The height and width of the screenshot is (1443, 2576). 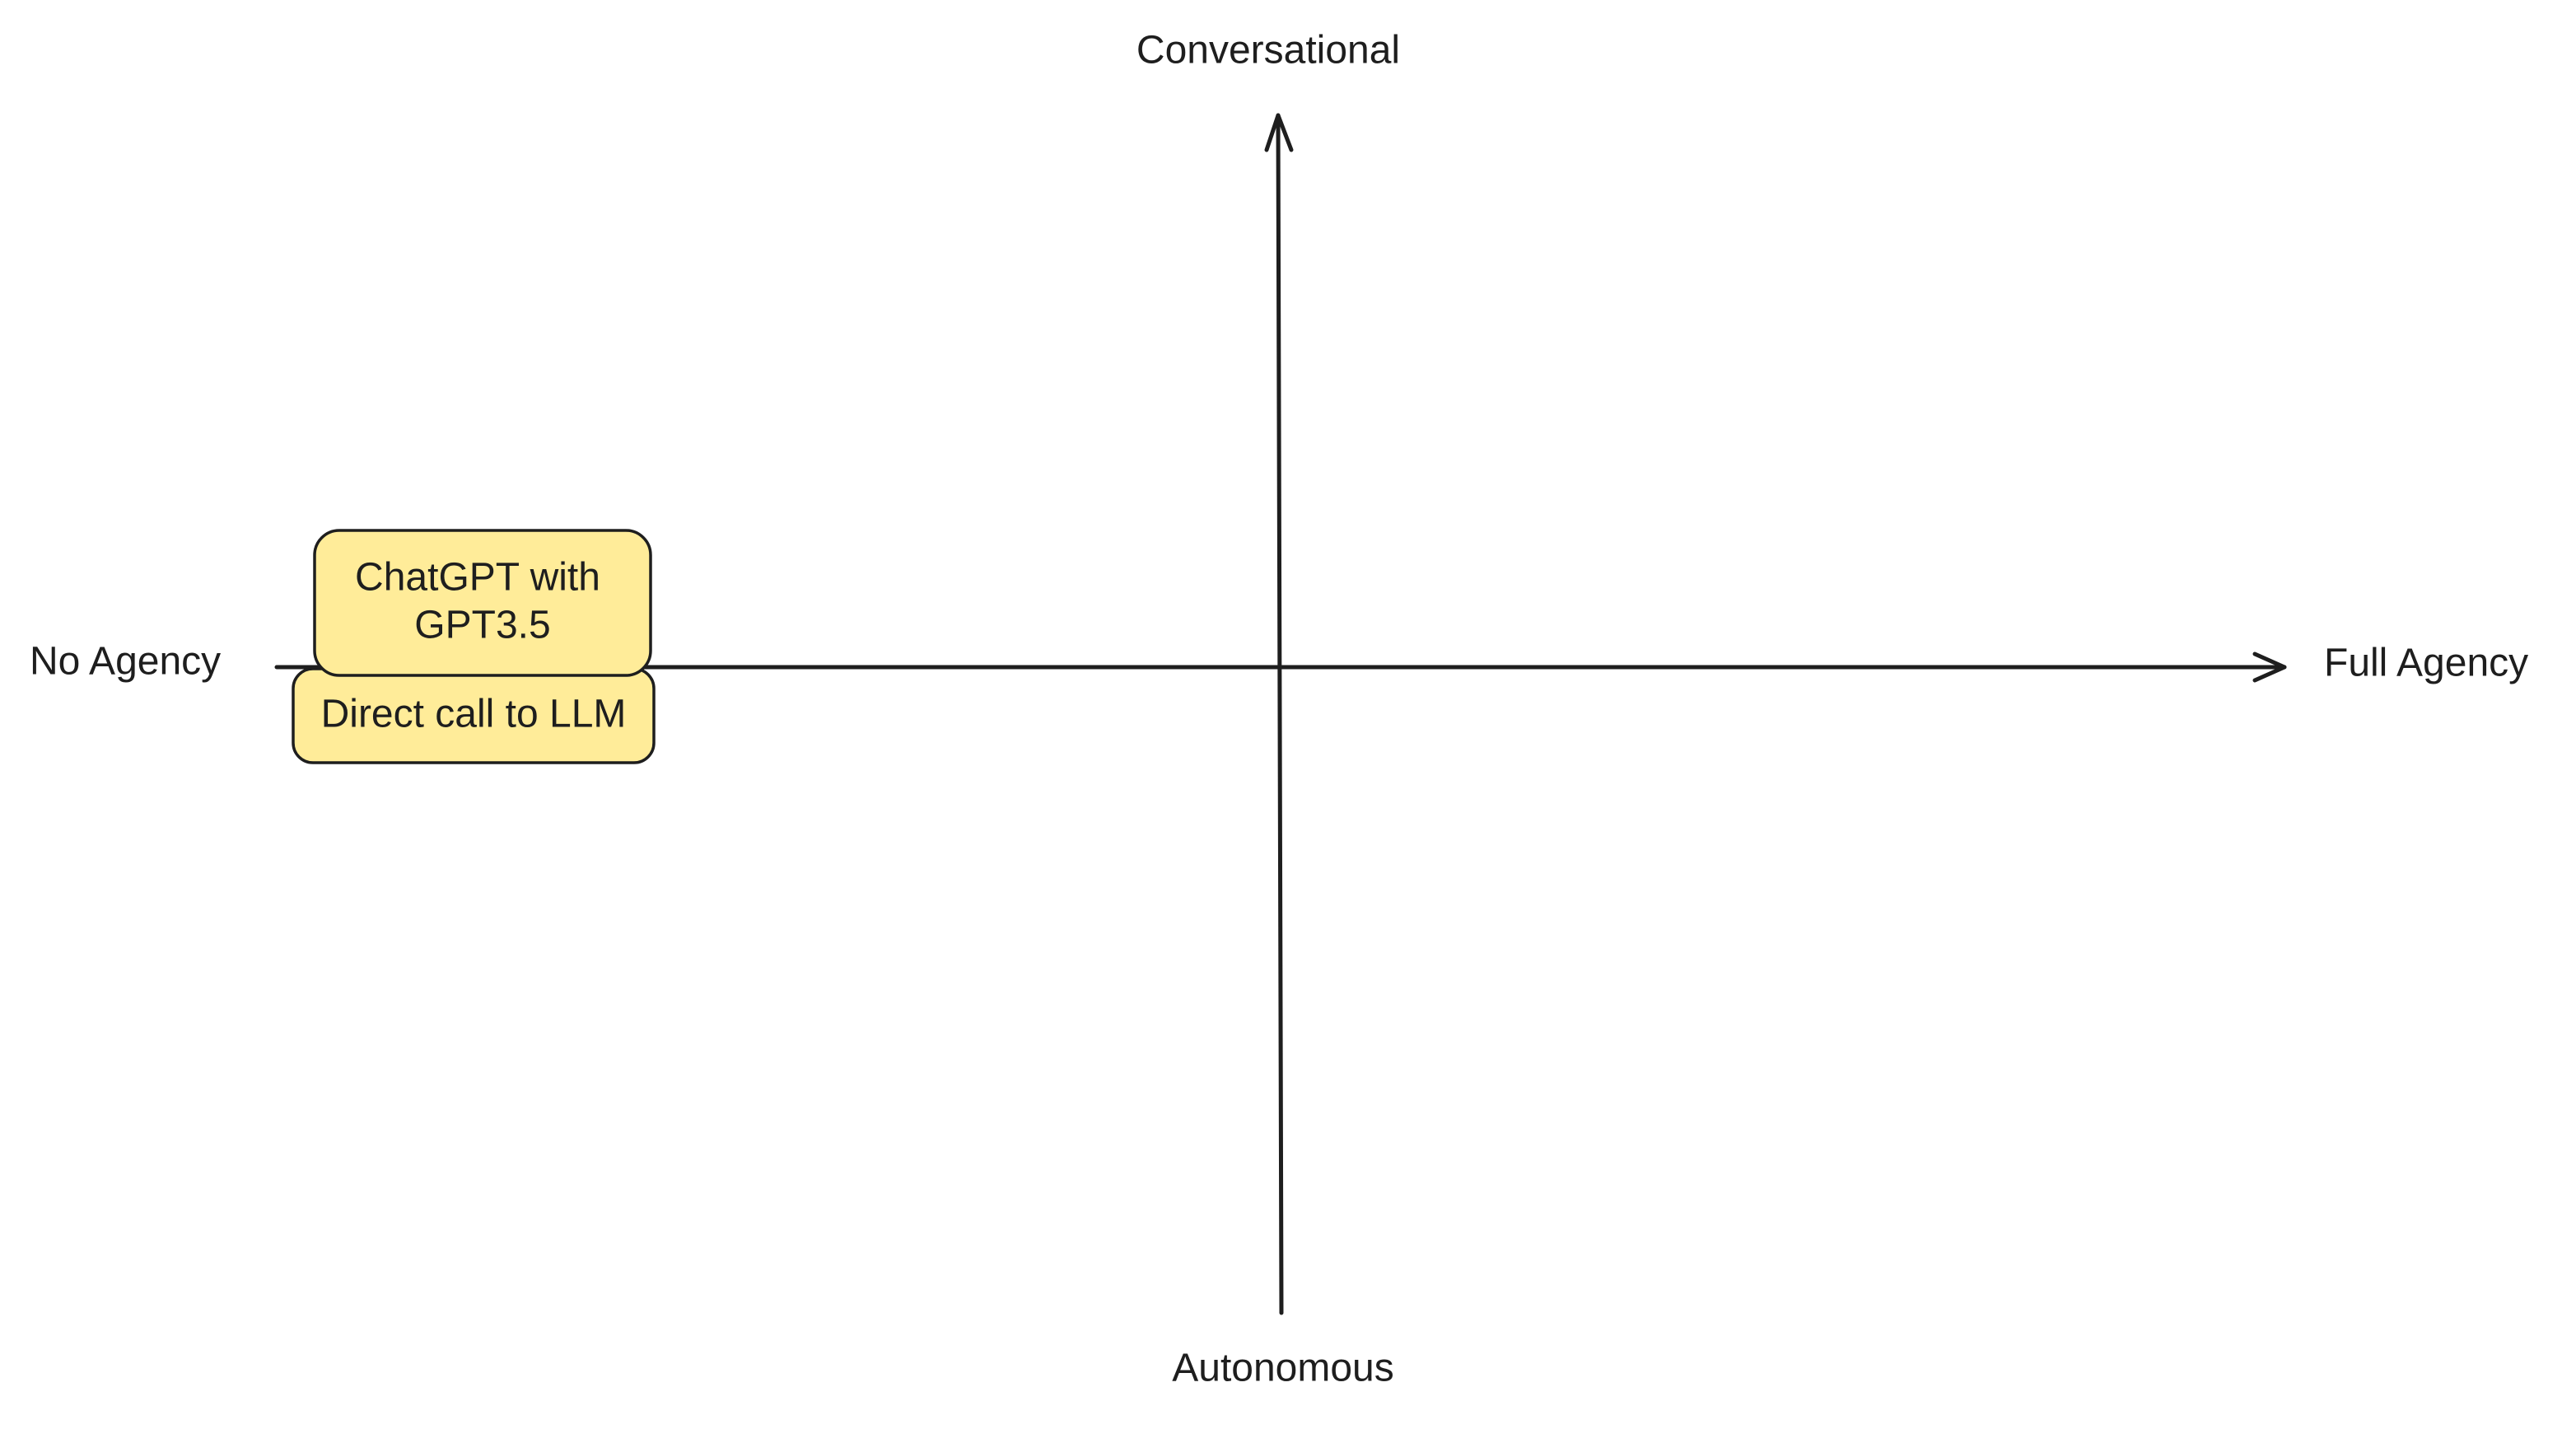 I want to click on node: ChatGPT with GPT3.5, so click(x=482, y=603).